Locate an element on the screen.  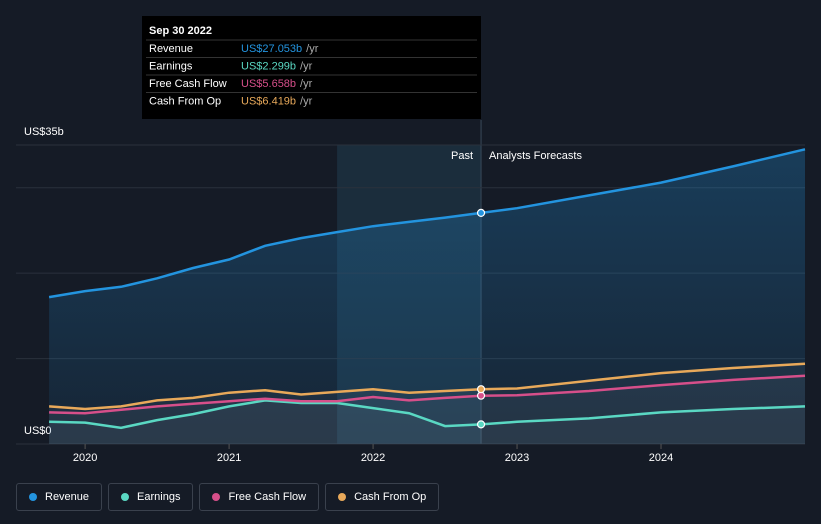
legend-label: Cash From Op is located at coordinates (390, 497).